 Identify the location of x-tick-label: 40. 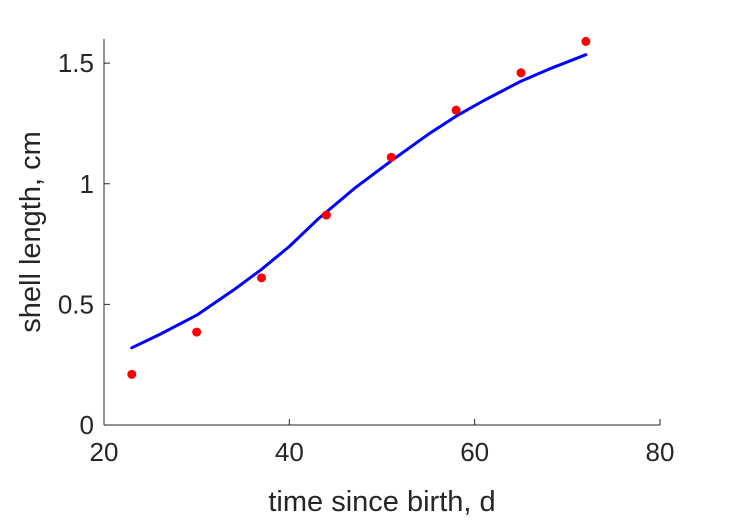
(289, 452).